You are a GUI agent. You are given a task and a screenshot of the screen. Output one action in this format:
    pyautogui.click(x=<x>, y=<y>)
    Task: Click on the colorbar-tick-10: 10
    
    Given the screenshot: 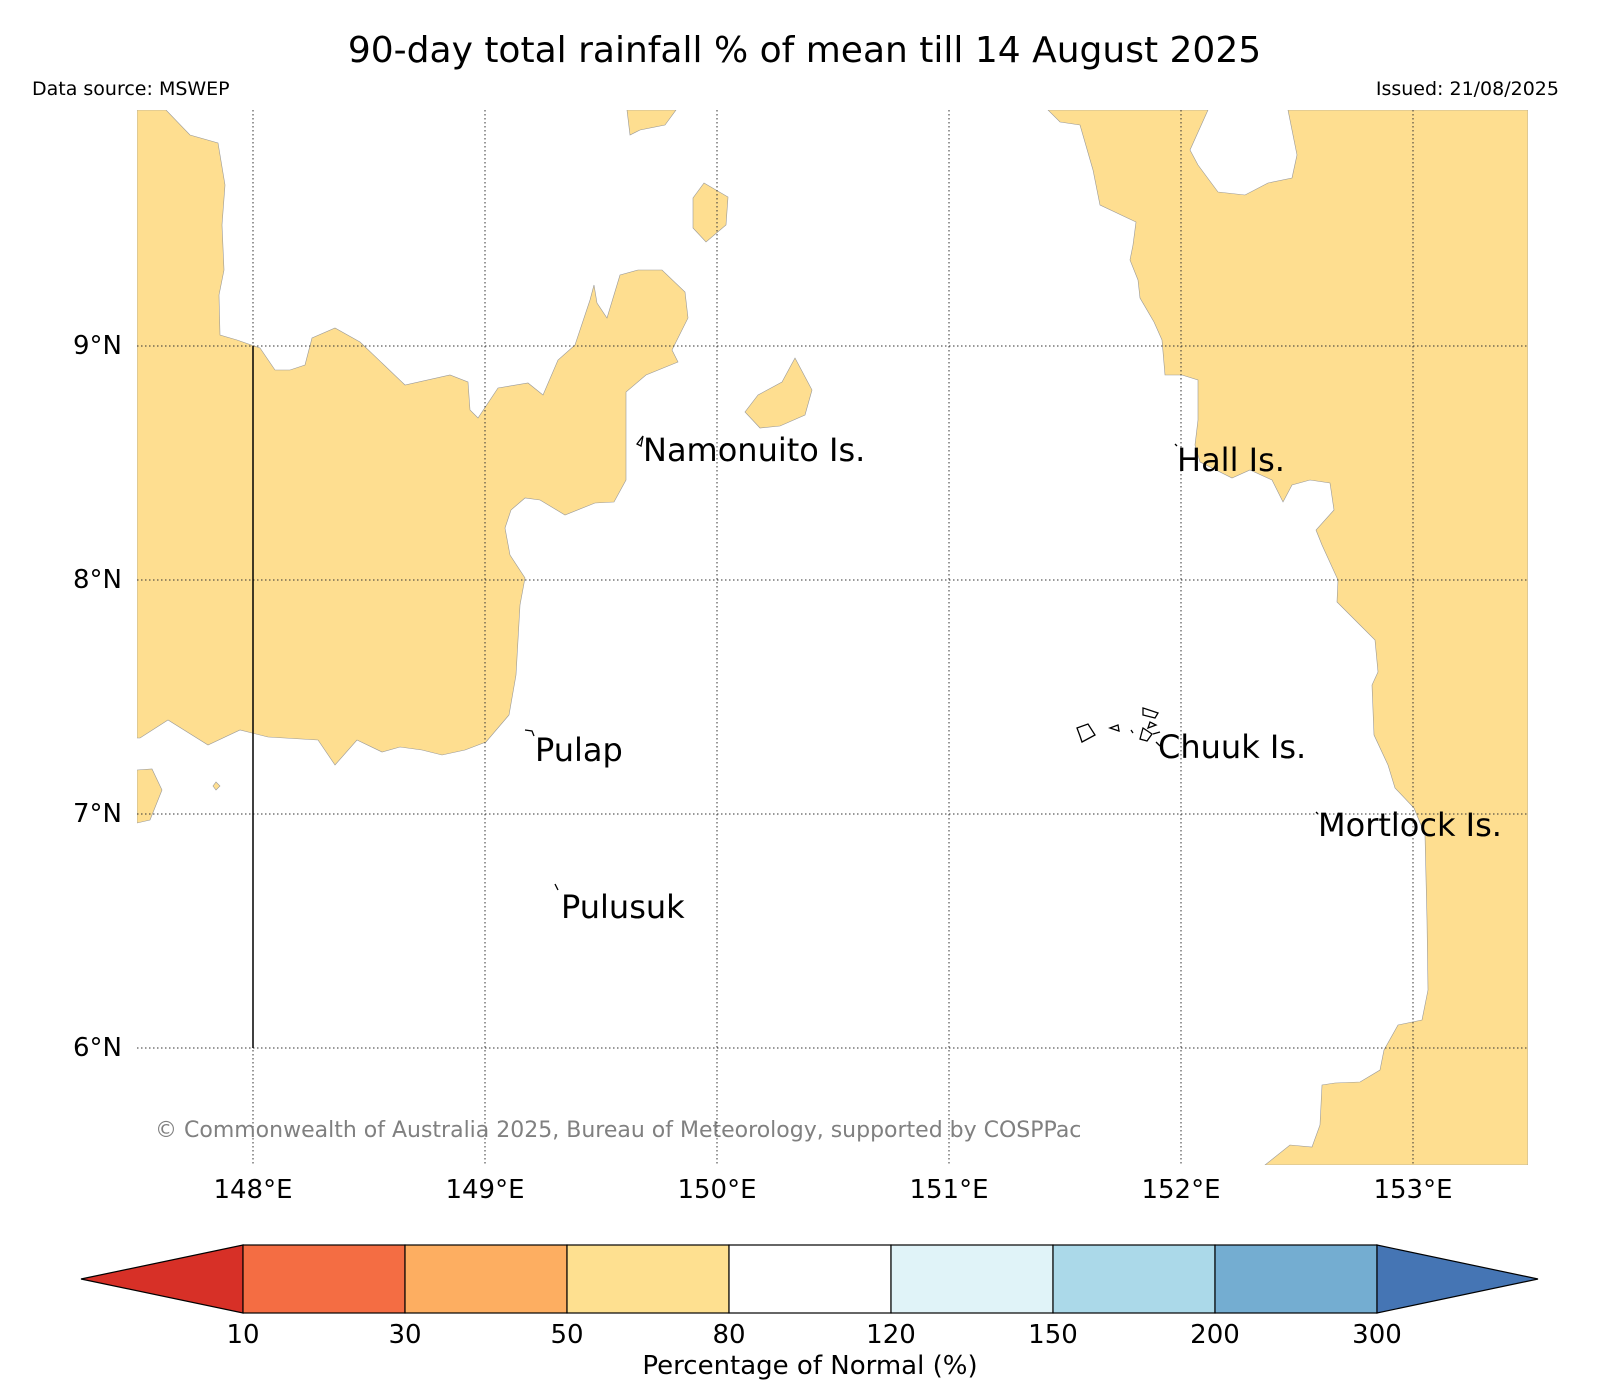 What is the action you would take?
    pyautogui.click(x=242, y=1335)
    